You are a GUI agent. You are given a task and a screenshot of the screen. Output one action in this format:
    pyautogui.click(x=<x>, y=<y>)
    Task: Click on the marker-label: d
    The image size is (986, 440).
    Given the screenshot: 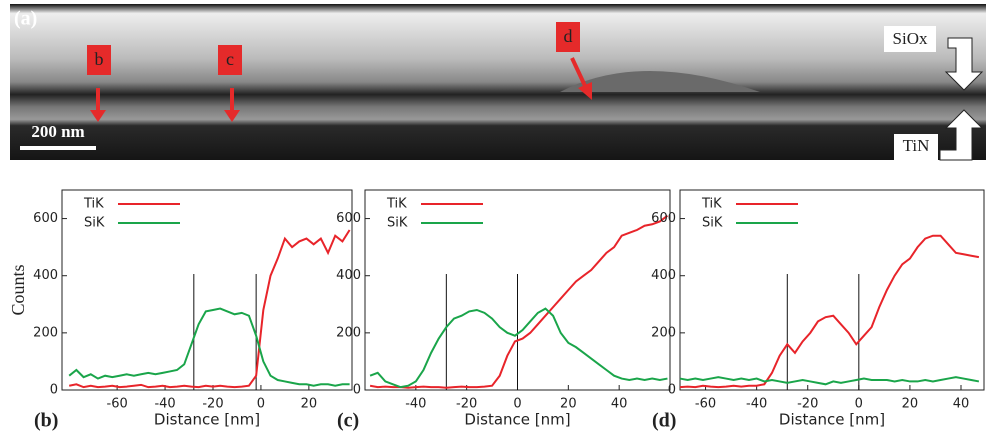 What is the action you would take?
    pyautogui.click(x=568, y=36)
    